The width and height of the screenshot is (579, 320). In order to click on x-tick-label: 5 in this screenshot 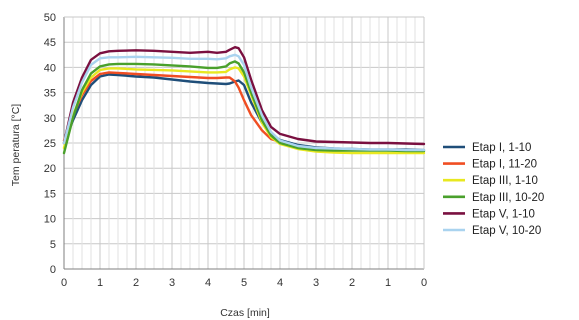, I will do `click(244, 283)`.